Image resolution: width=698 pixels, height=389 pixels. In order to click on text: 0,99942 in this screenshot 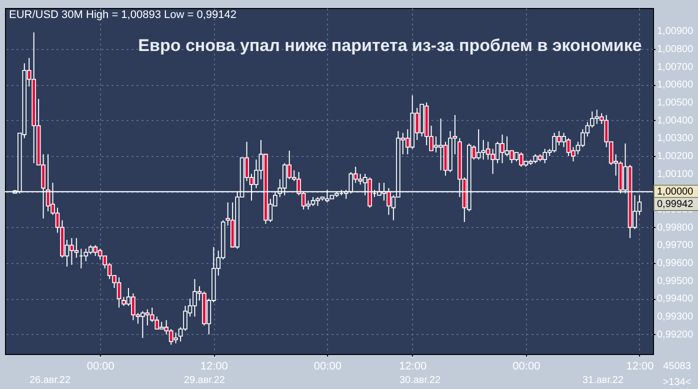, I will do `click(675, 204)`.